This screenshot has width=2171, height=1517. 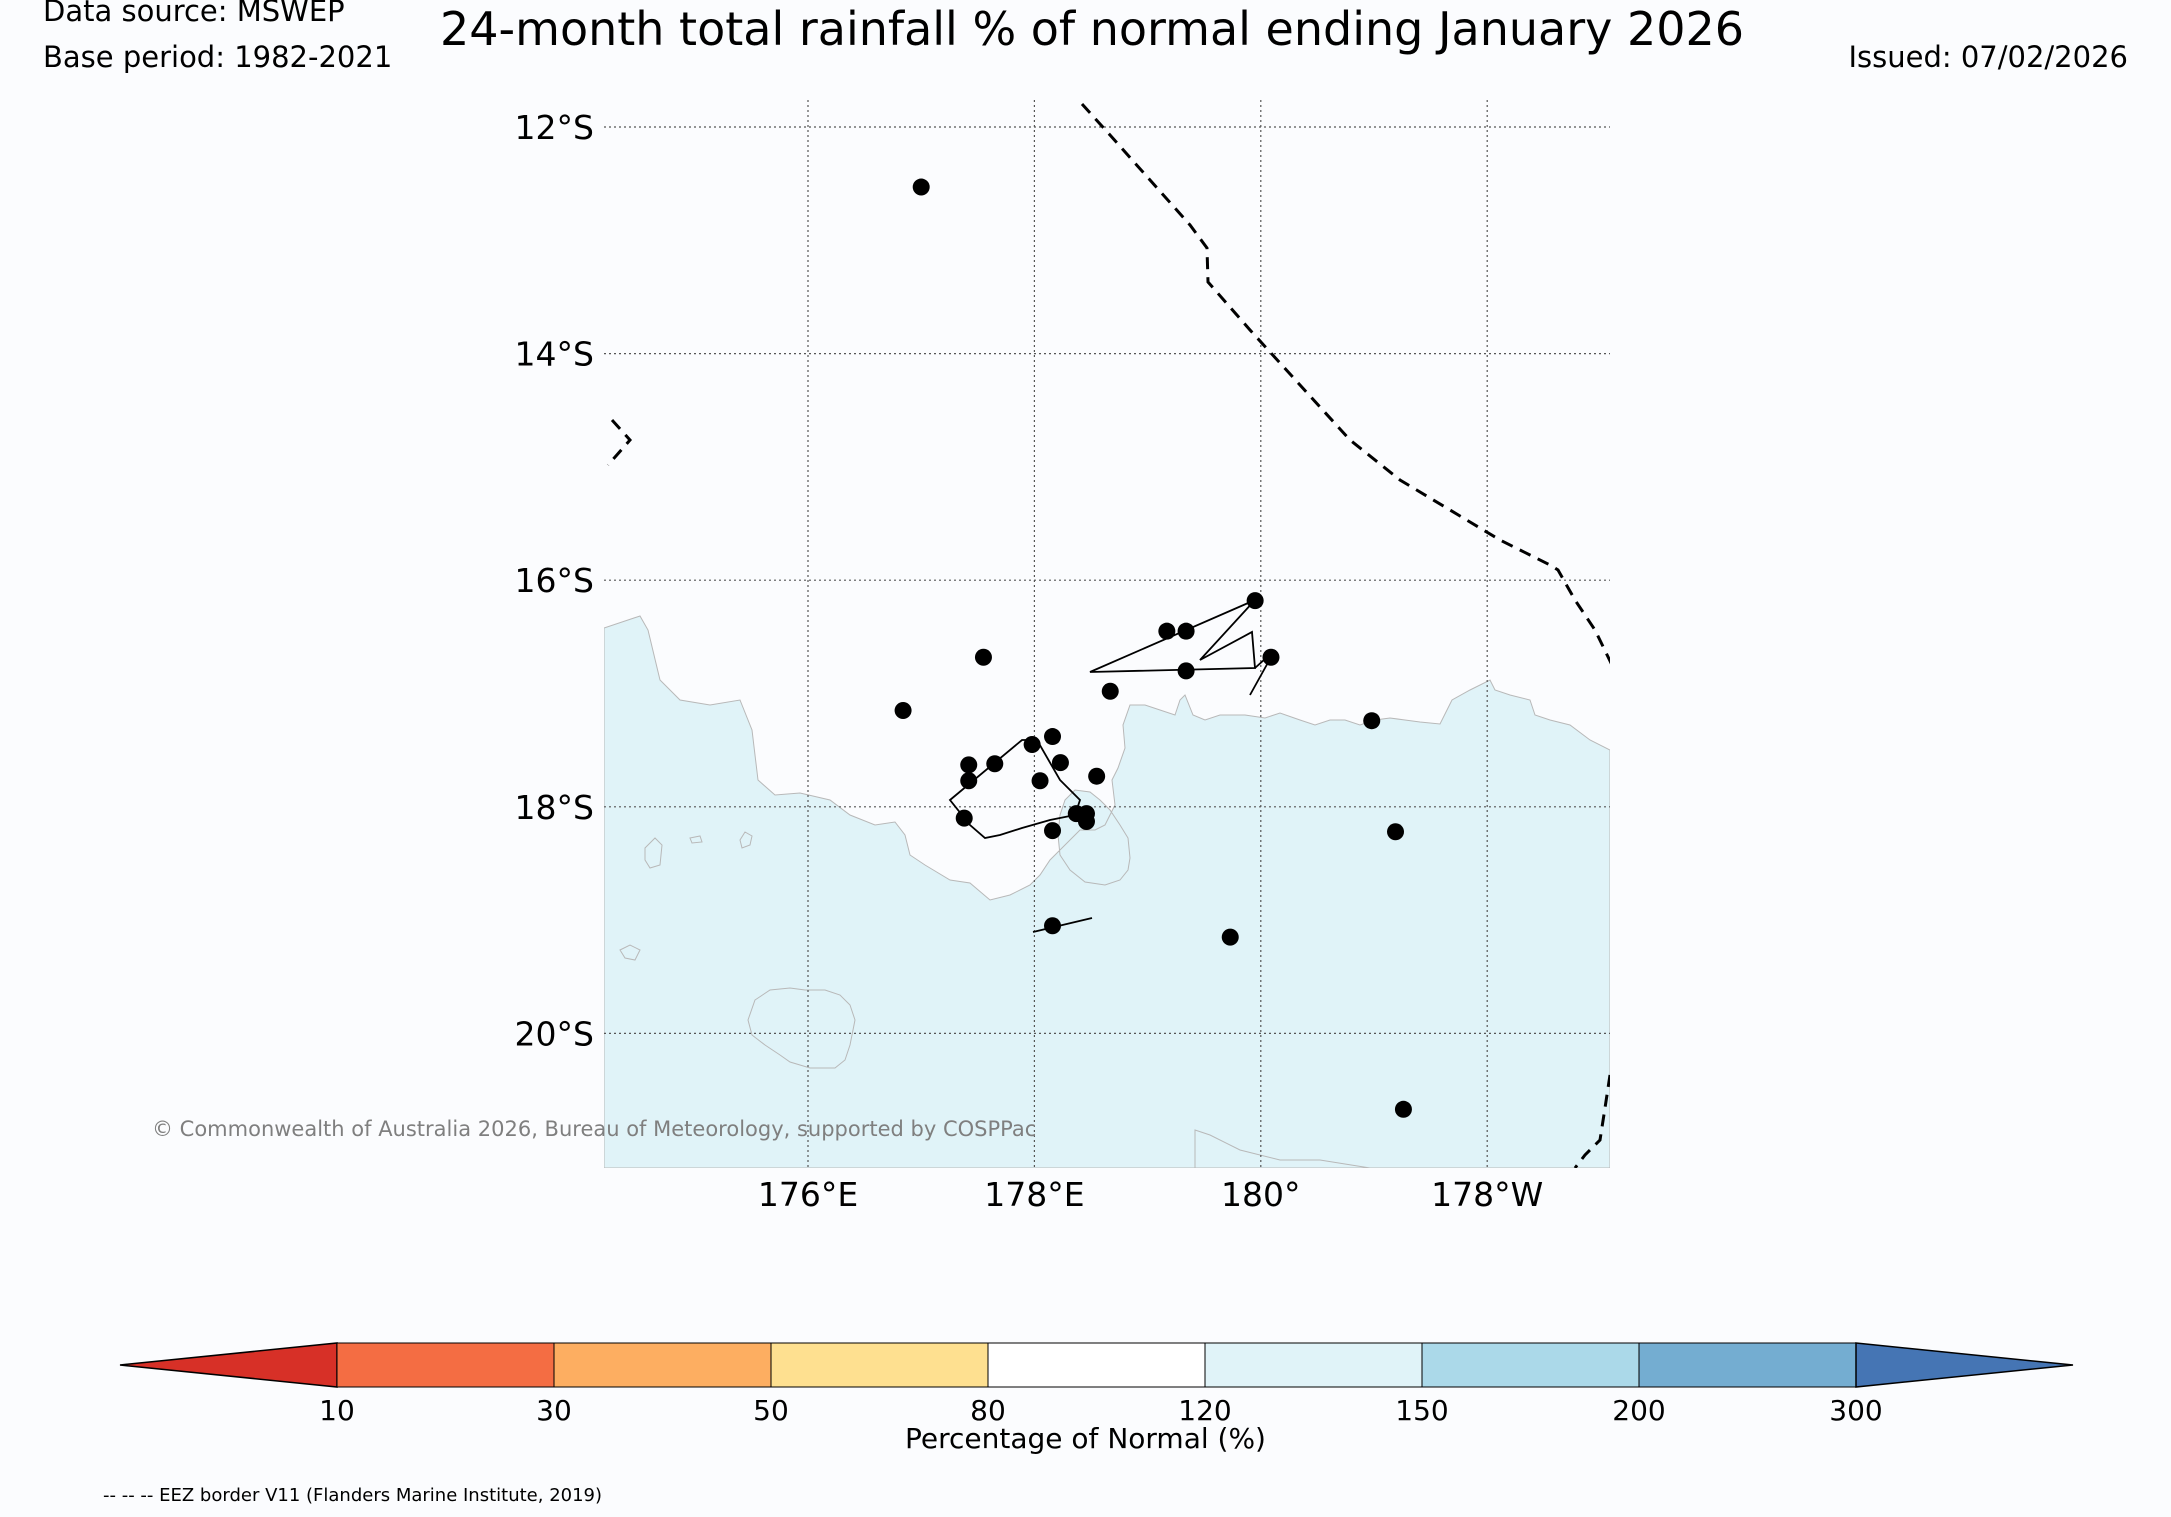 I want to click on lat-label: 12°S, so click(x=554, y=127).